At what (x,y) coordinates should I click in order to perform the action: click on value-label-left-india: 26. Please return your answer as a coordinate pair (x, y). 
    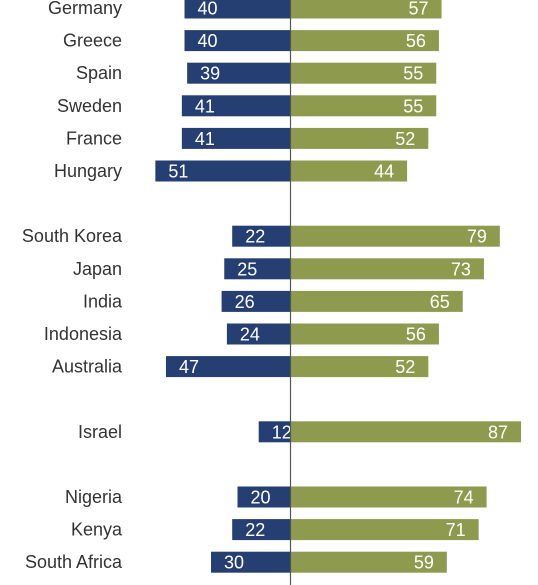
    Looking at the image, I should click on (245, 302).